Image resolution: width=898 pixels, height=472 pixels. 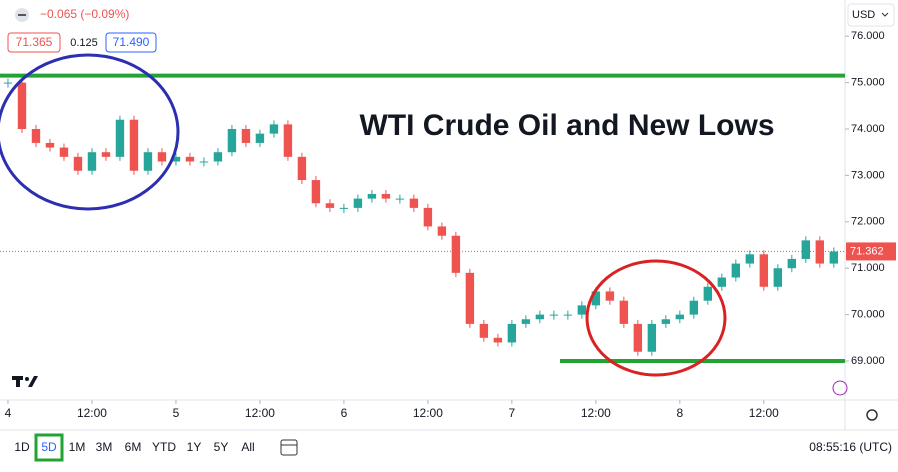 I want to click on ask: 71.490, so click(x=131, y=42).